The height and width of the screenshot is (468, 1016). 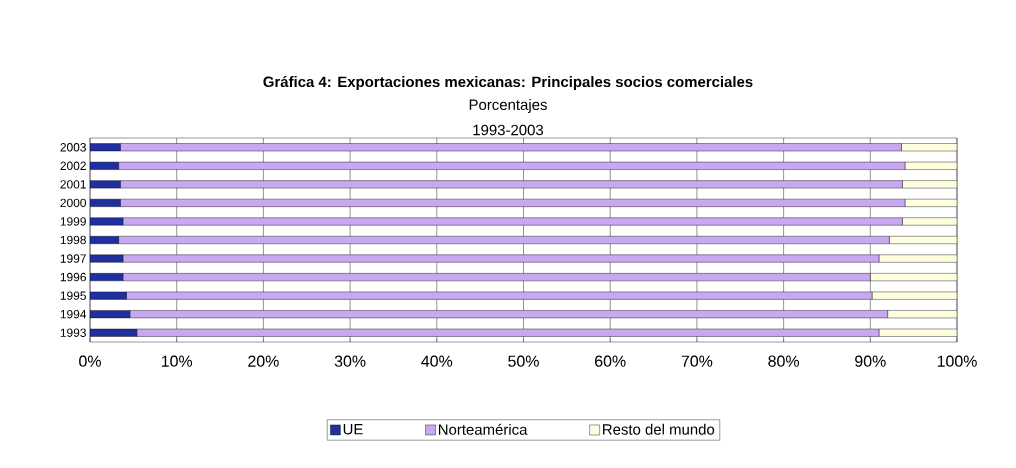 What do you see at coordinates (957, 361) in the screenshot?
I see `x-tick-label: 100%` at bounding box center [957, 361].